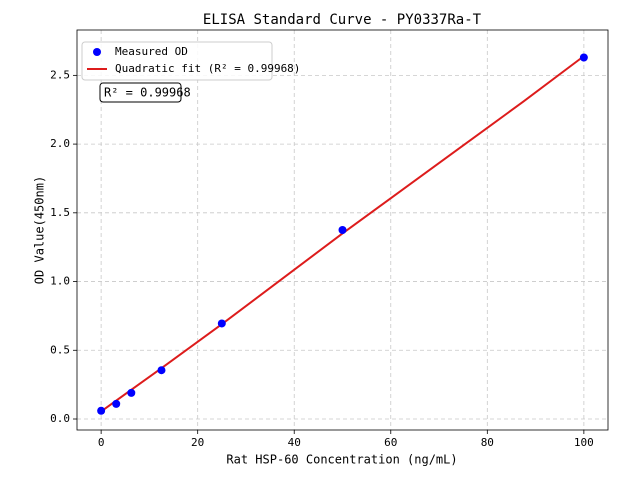 This screenshot has height=480, width=640. What do you see at coordinates (390, 442) in the screenshot?
I see `x-tick-label: 60` at bounding box center [390, 442].